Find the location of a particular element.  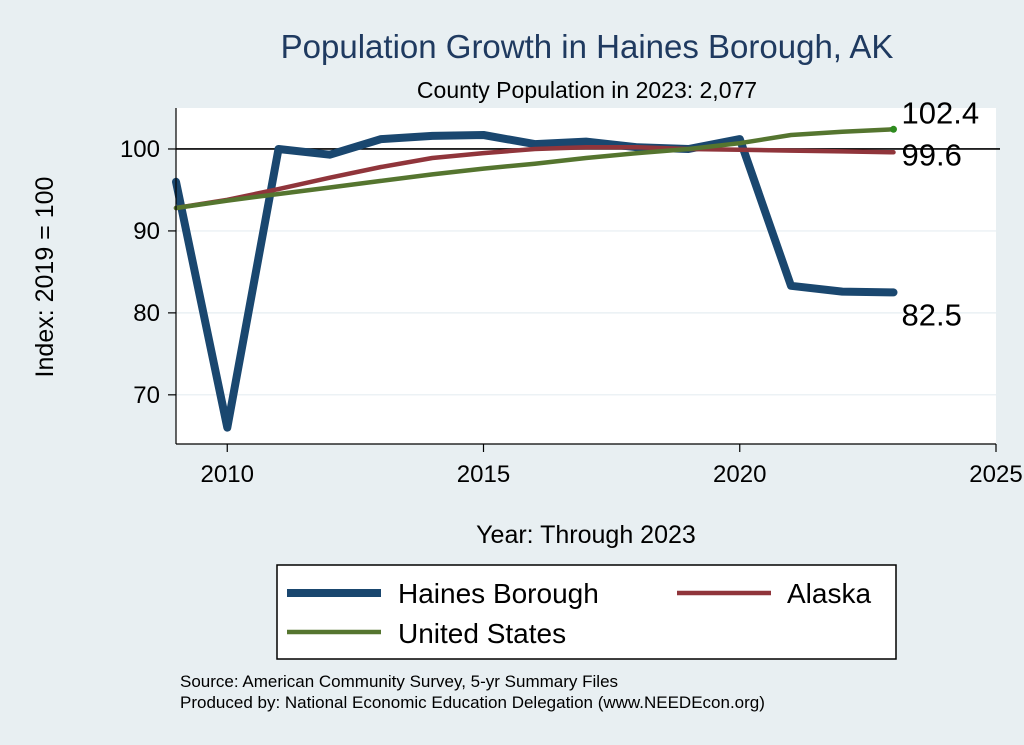

x-axis-ticks: 2010 2015 2020 2025 is located at coordinates (612, 466).